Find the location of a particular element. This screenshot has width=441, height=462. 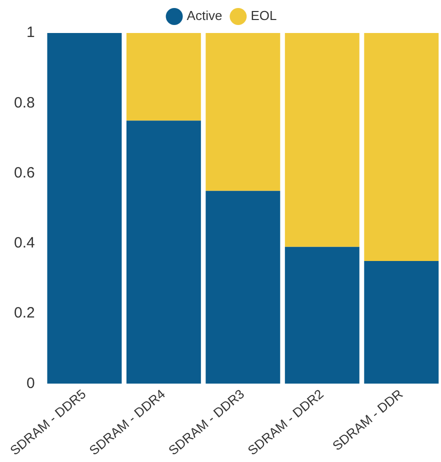

legend-label: EOL is located at coordinates (263, 16).